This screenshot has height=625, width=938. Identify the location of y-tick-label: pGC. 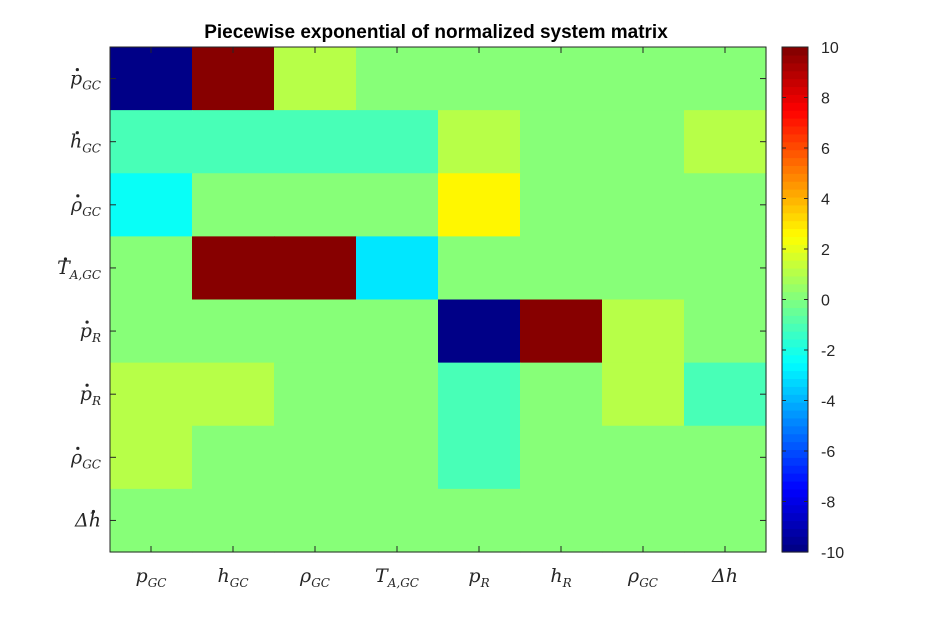
(85, 80).